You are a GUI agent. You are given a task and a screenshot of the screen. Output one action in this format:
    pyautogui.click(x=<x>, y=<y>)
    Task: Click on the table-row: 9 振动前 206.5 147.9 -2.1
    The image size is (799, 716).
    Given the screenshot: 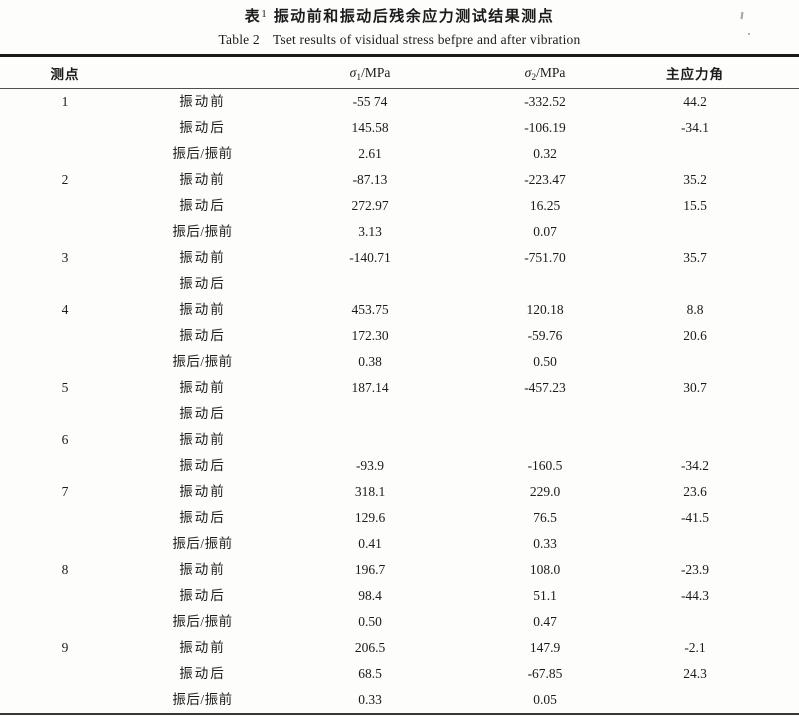 What is the action you would take?
    pyautogui.click(x=399, y=648)
    